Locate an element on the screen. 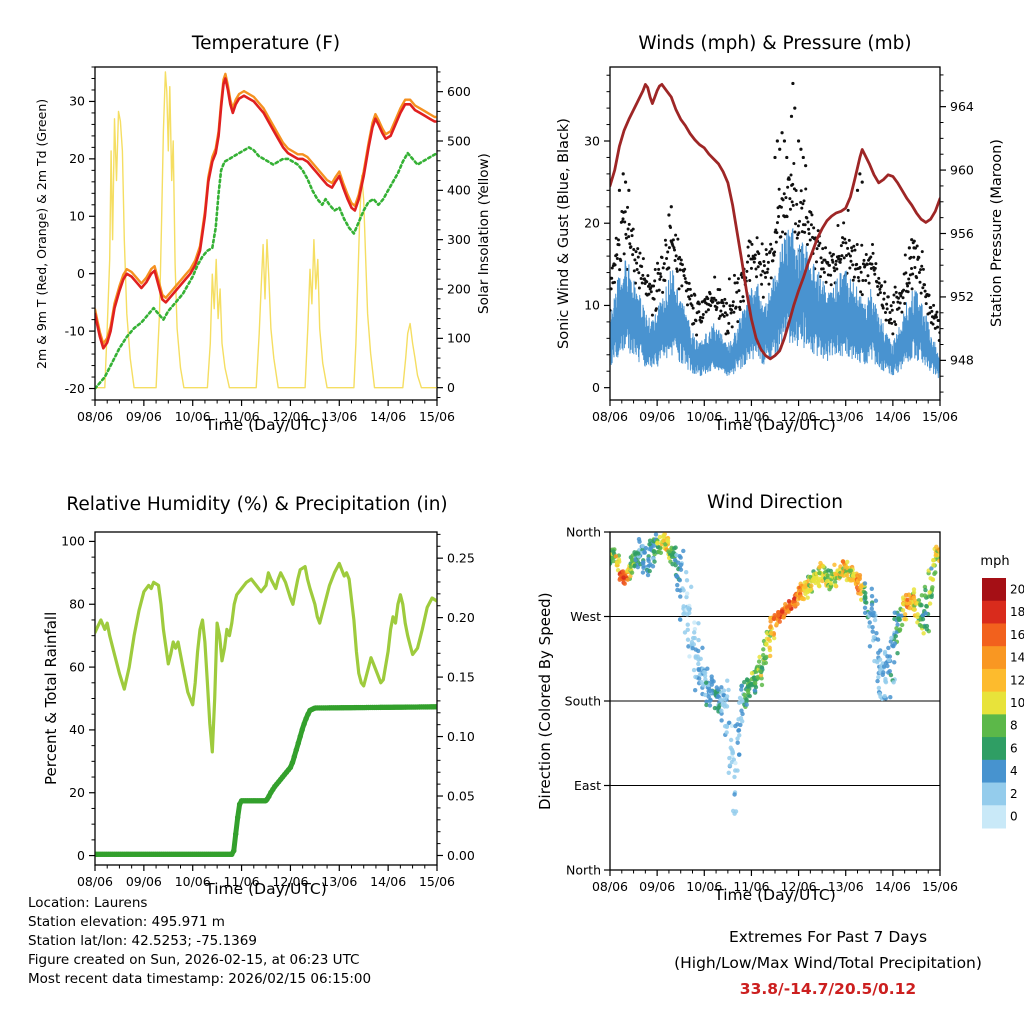  extremes-value: 33.8/-14.7/20.5/0.12 is located at coordinates (828, 989).